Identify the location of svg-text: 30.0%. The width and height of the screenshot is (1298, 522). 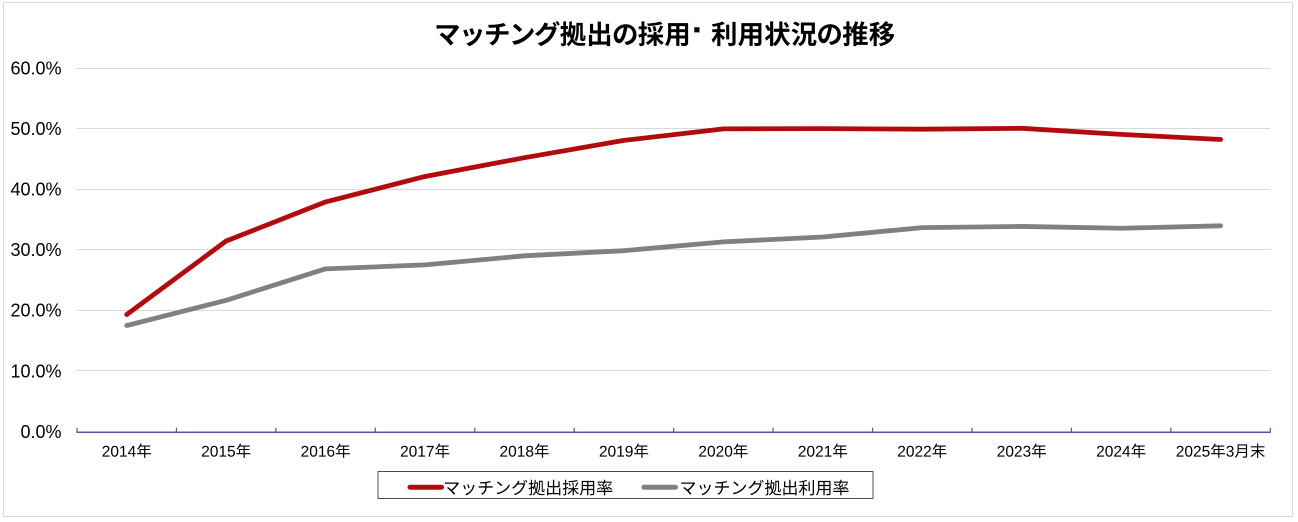
(35, 250).